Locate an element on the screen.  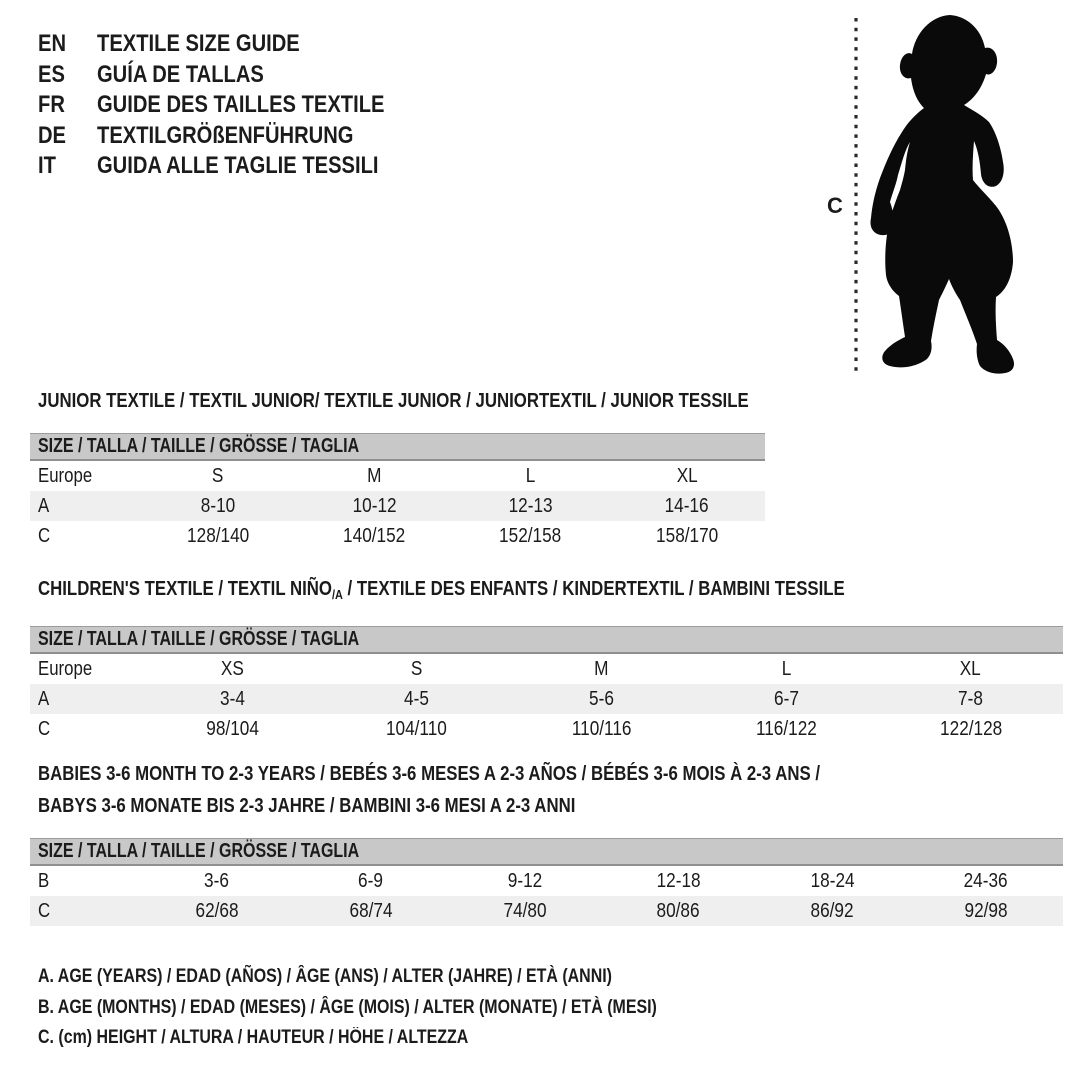
size-cell: 8-10 is located at coordinates (218, 505).